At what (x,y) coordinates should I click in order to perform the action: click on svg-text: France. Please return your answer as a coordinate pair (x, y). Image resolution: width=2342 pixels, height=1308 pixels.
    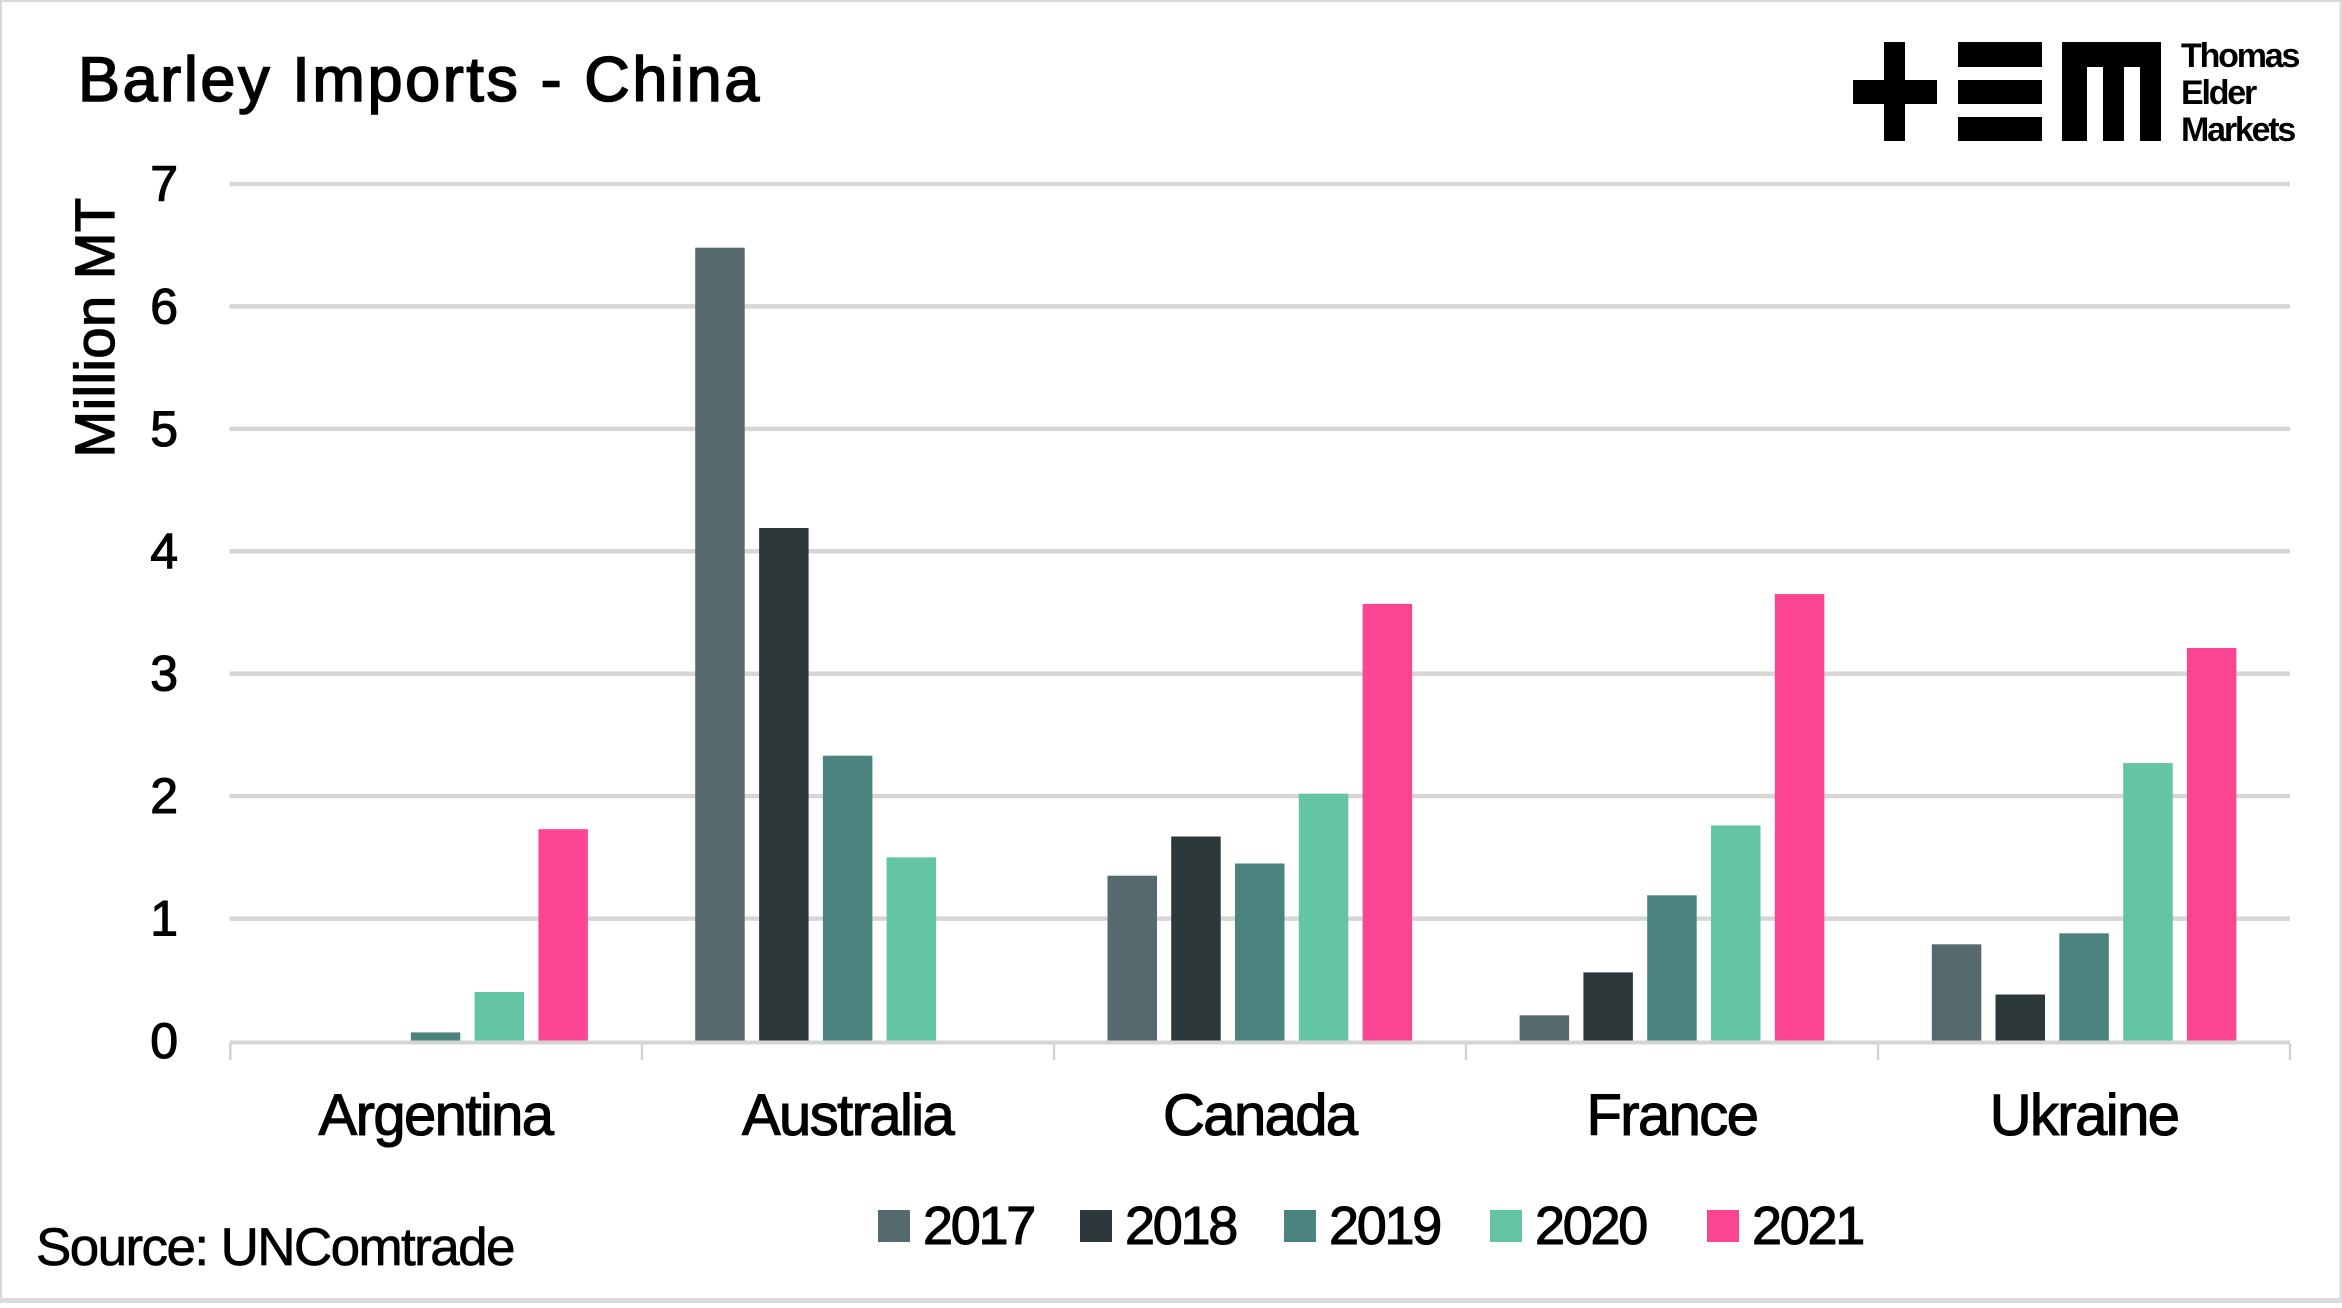
    Looking at the image, I should click on (1671, 1115).